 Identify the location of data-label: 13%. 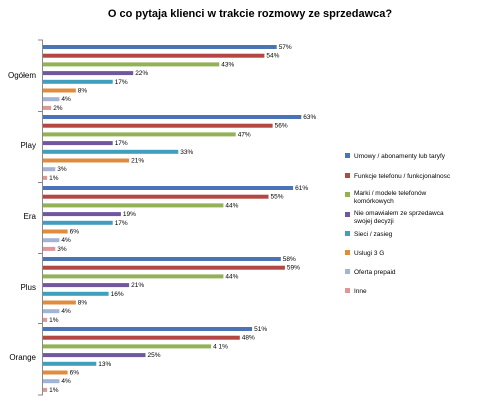
(104, 364).